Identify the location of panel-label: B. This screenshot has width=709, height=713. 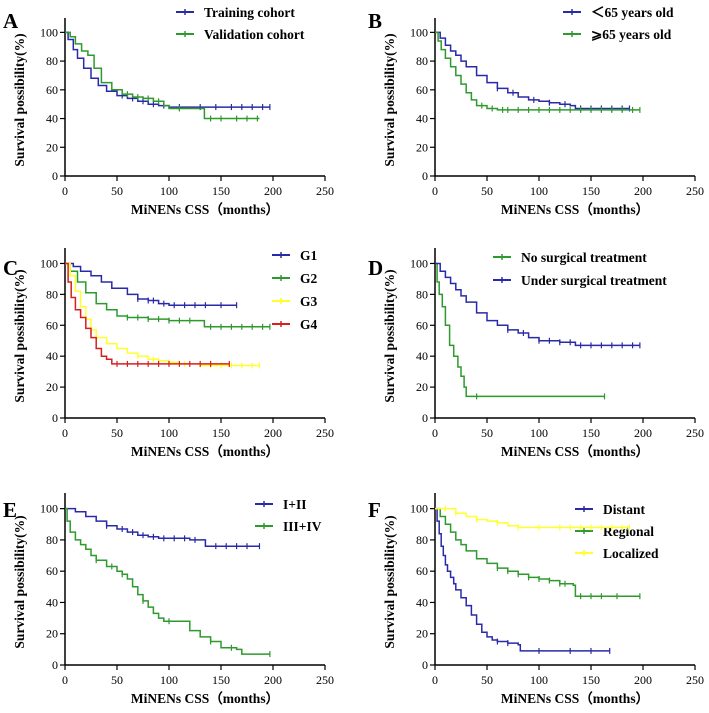
(375, 21).